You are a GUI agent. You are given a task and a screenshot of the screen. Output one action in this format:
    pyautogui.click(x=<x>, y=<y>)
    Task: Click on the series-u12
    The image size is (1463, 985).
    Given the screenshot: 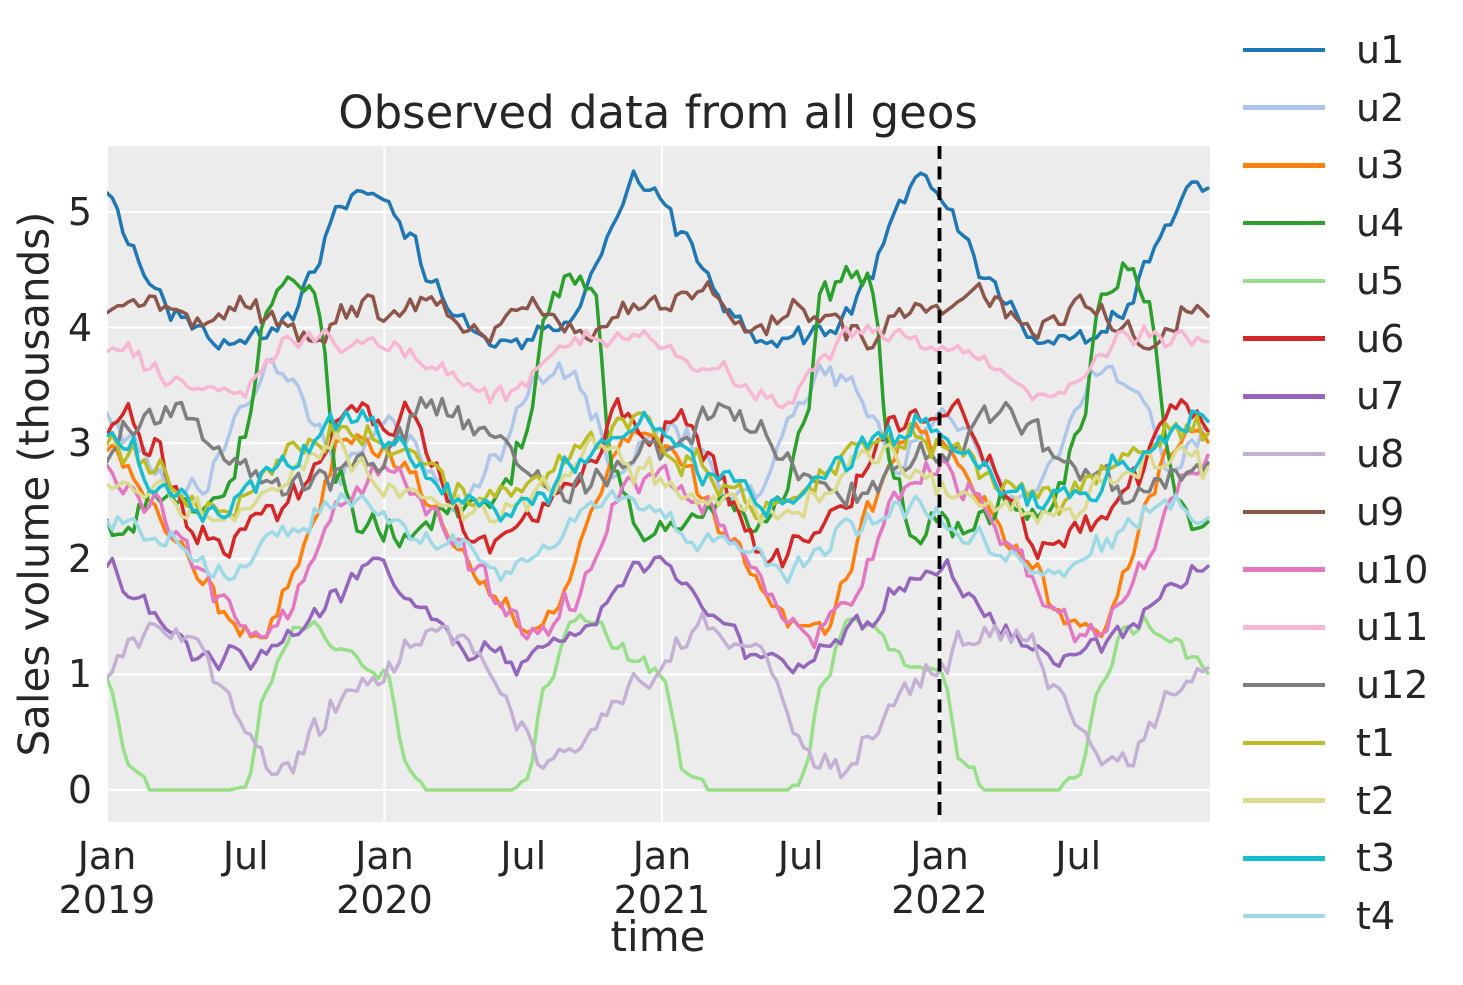 What is the action you would take?
    pyautogui.click(x=658, y=452)
    